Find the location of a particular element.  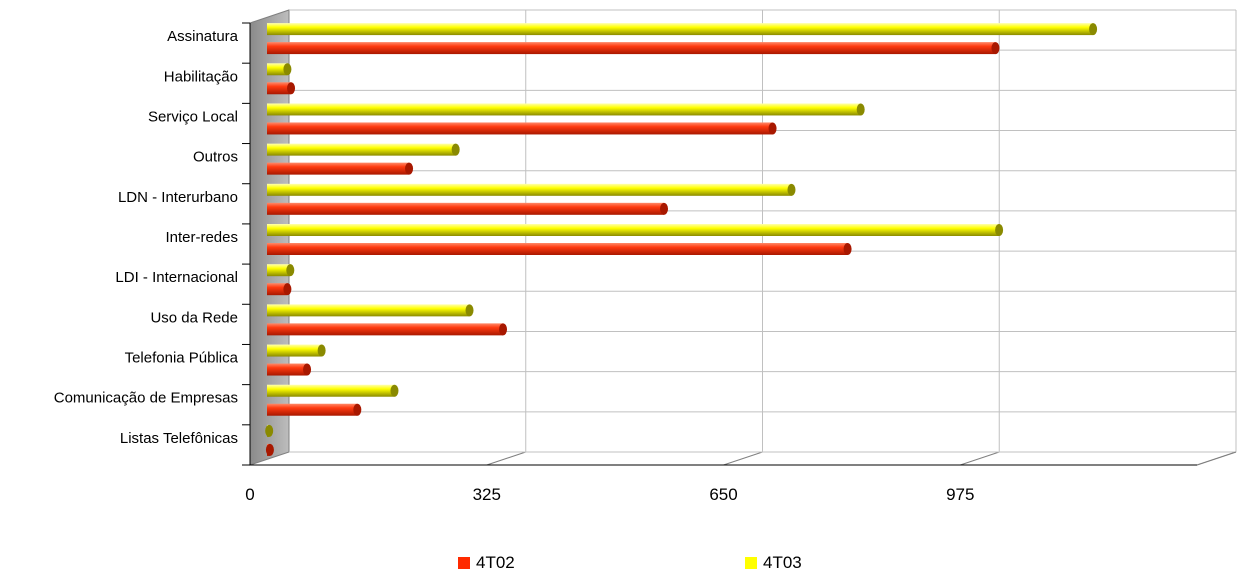

category-label: Serviço Local is located at coordinates (193, 116).